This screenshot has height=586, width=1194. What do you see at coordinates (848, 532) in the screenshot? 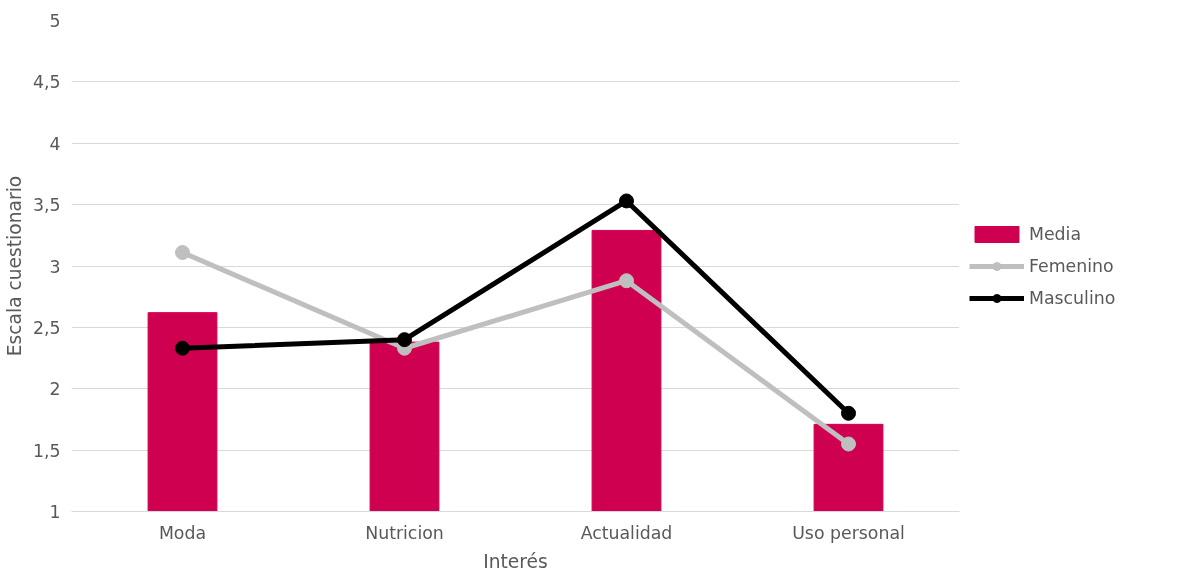
I see `x-tick-label: Uso personal` at bounding box center [848, 532].